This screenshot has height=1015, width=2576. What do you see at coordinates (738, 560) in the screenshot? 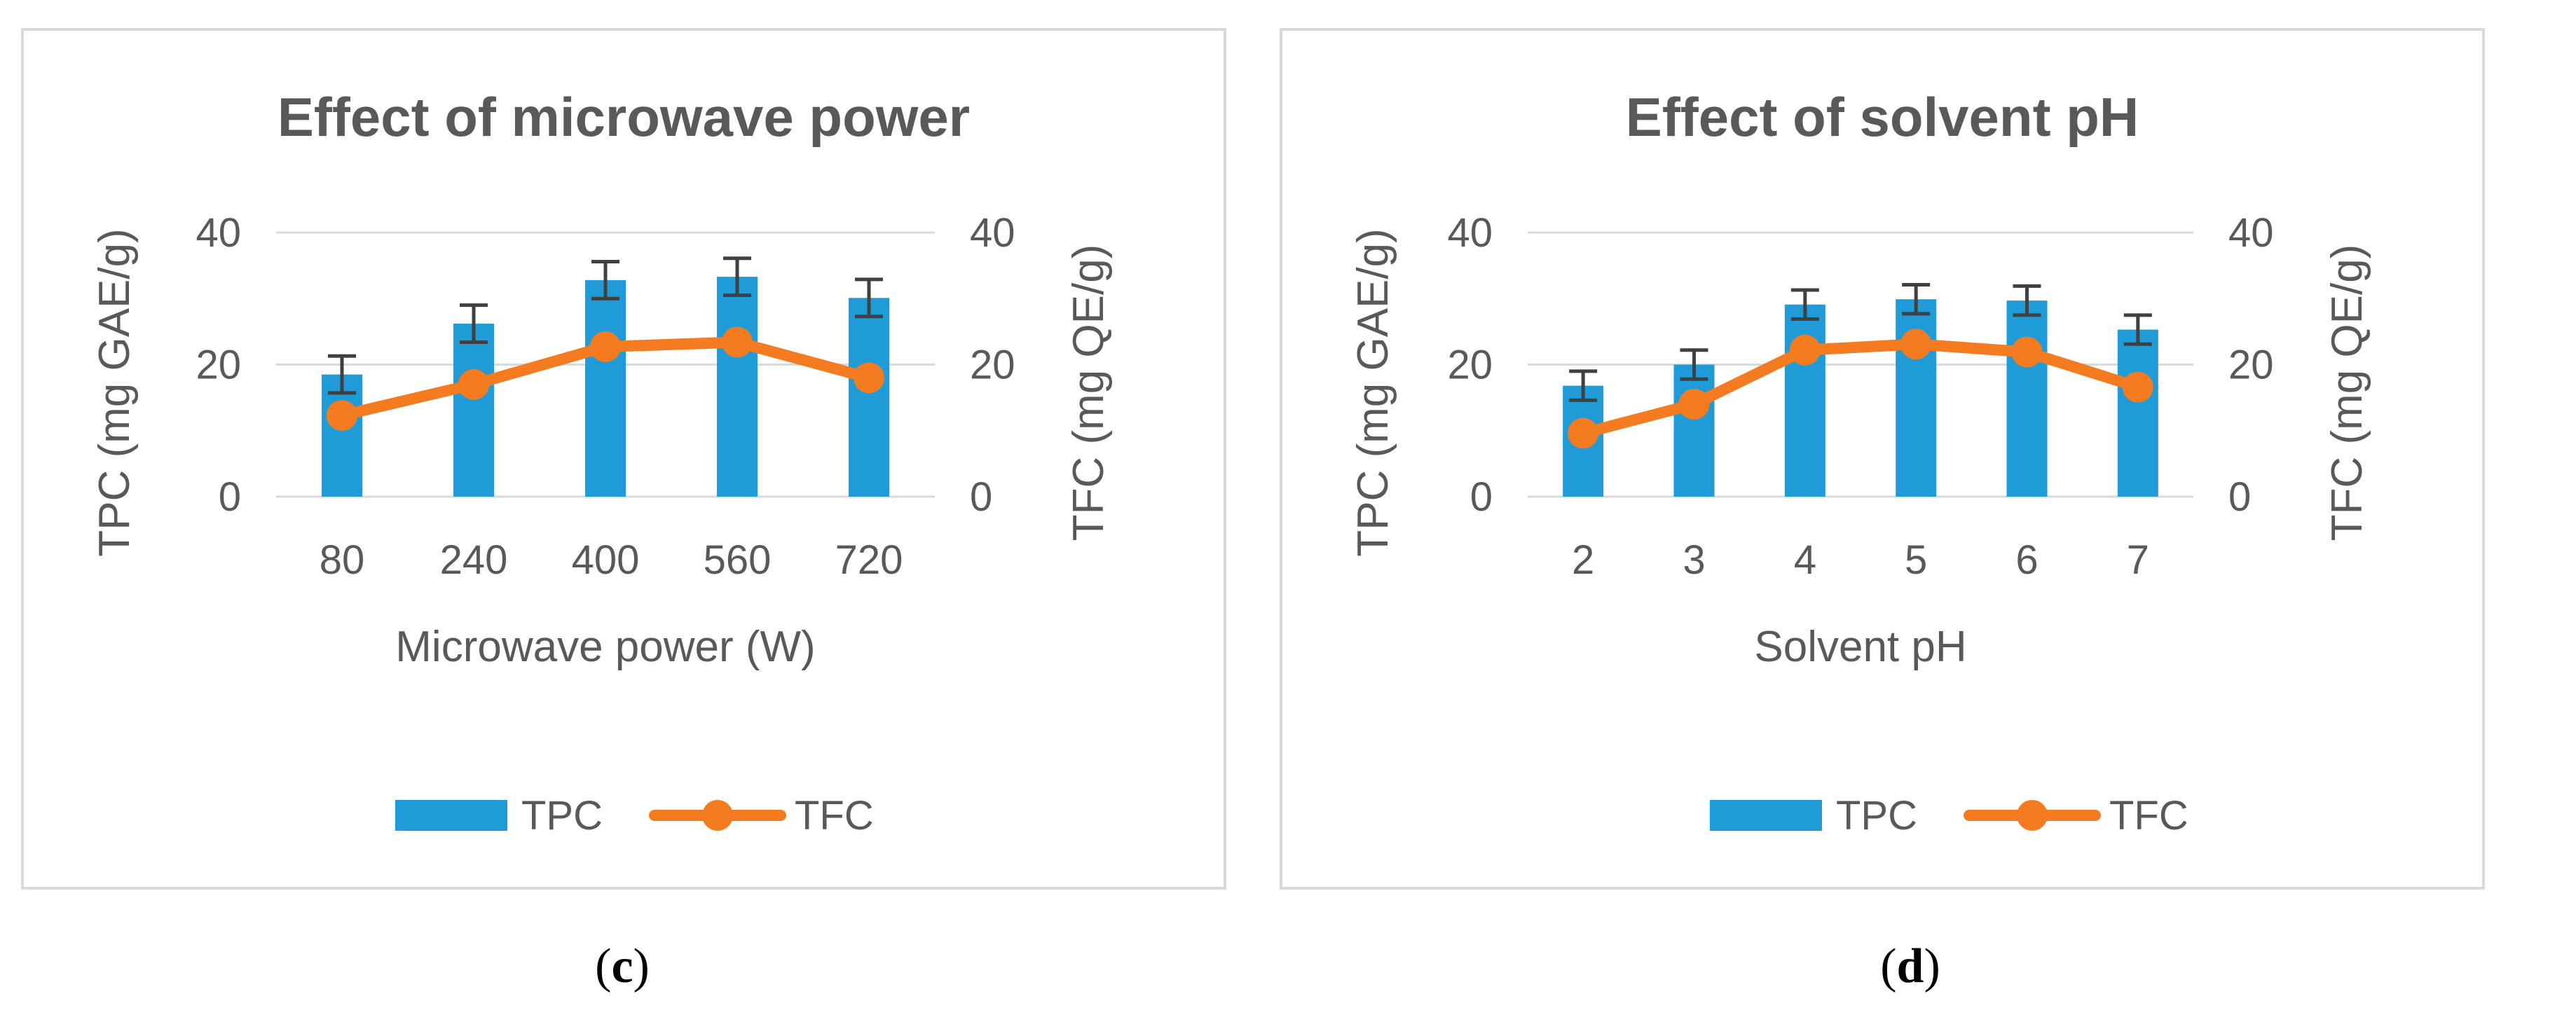
I see `x-tick-label: 560` at bounding box center [738, 560].